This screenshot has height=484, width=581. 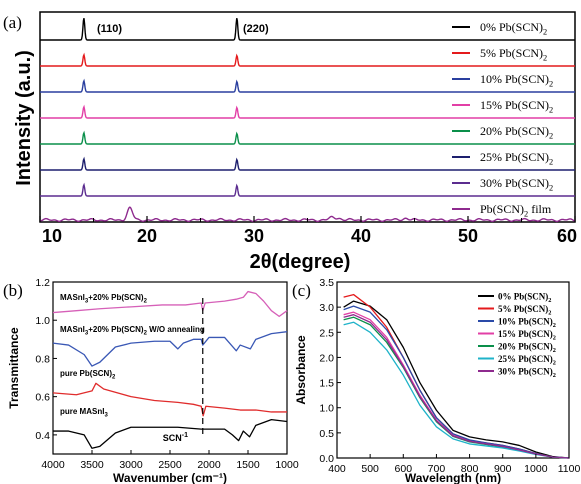 What do you see at coordinates (527, 360) in the screenshot?
I see `legend-label-c-5: 25% Pb(SCN)2` at bounding box center [527, 360].